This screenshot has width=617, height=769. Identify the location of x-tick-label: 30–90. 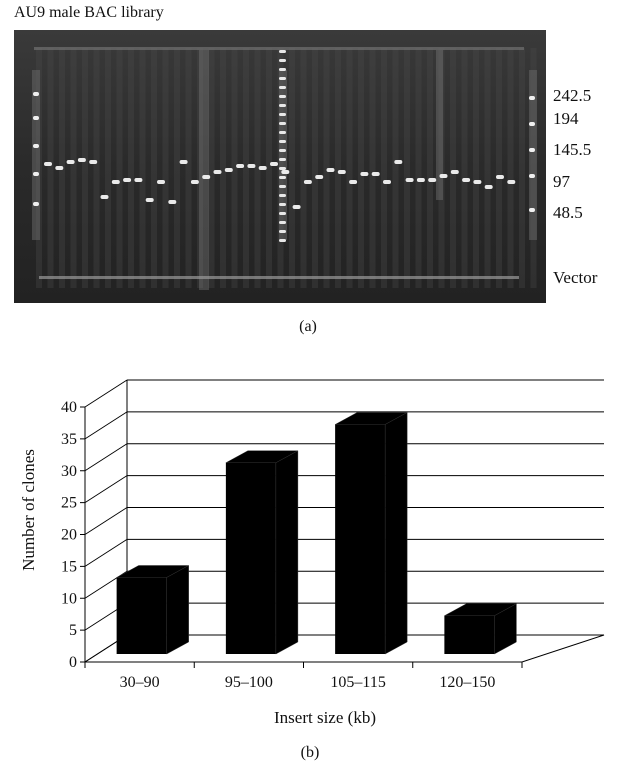
(140, 682).